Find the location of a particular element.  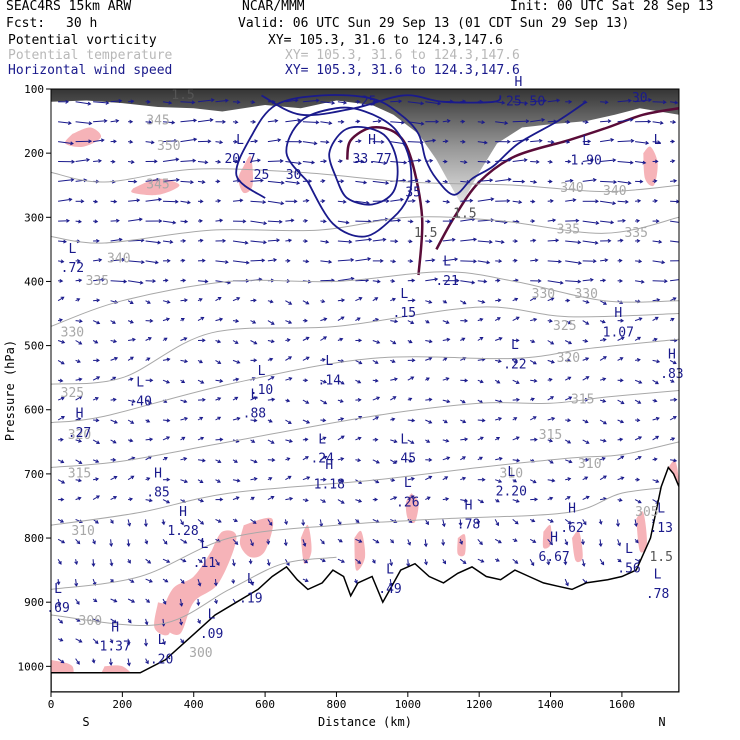

extremum-value: .69 is located at coordinates (57, 608).